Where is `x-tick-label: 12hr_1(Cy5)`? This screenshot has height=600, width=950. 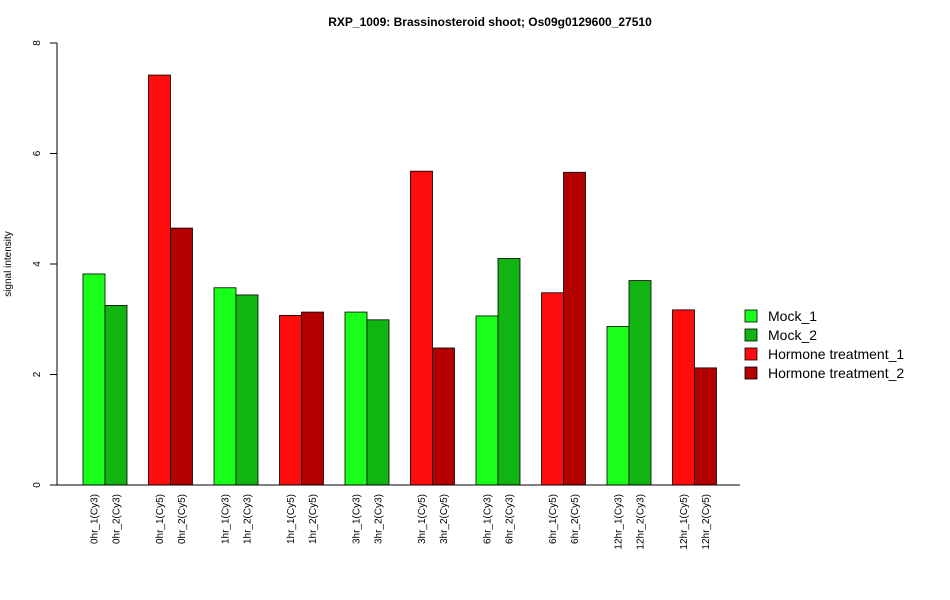
x-tick-label: 12hr_1(Cy5) is located at coordinates (684, 522).